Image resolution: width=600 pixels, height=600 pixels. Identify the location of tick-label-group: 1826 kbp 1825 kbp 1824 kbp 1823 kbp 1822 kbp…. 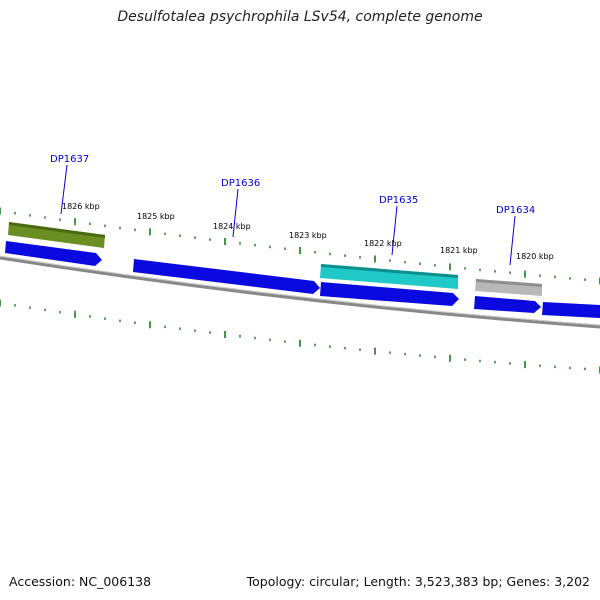
(308, 231).